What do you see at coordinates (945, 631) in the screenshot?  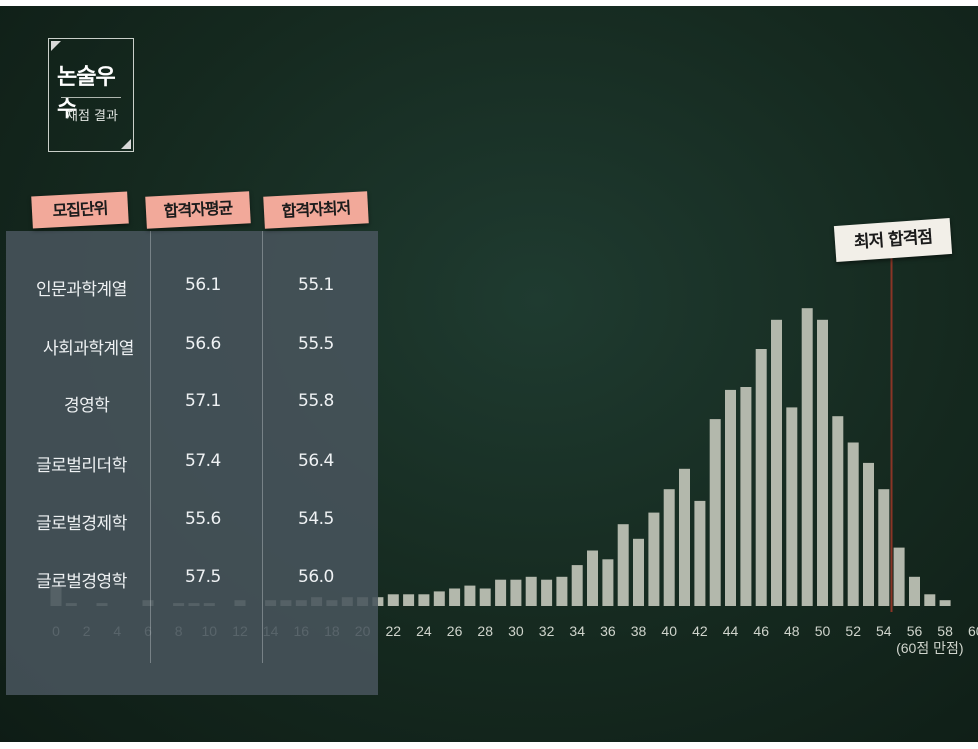 I see `x-tick-label: 58` at bounding box center [945, 631].